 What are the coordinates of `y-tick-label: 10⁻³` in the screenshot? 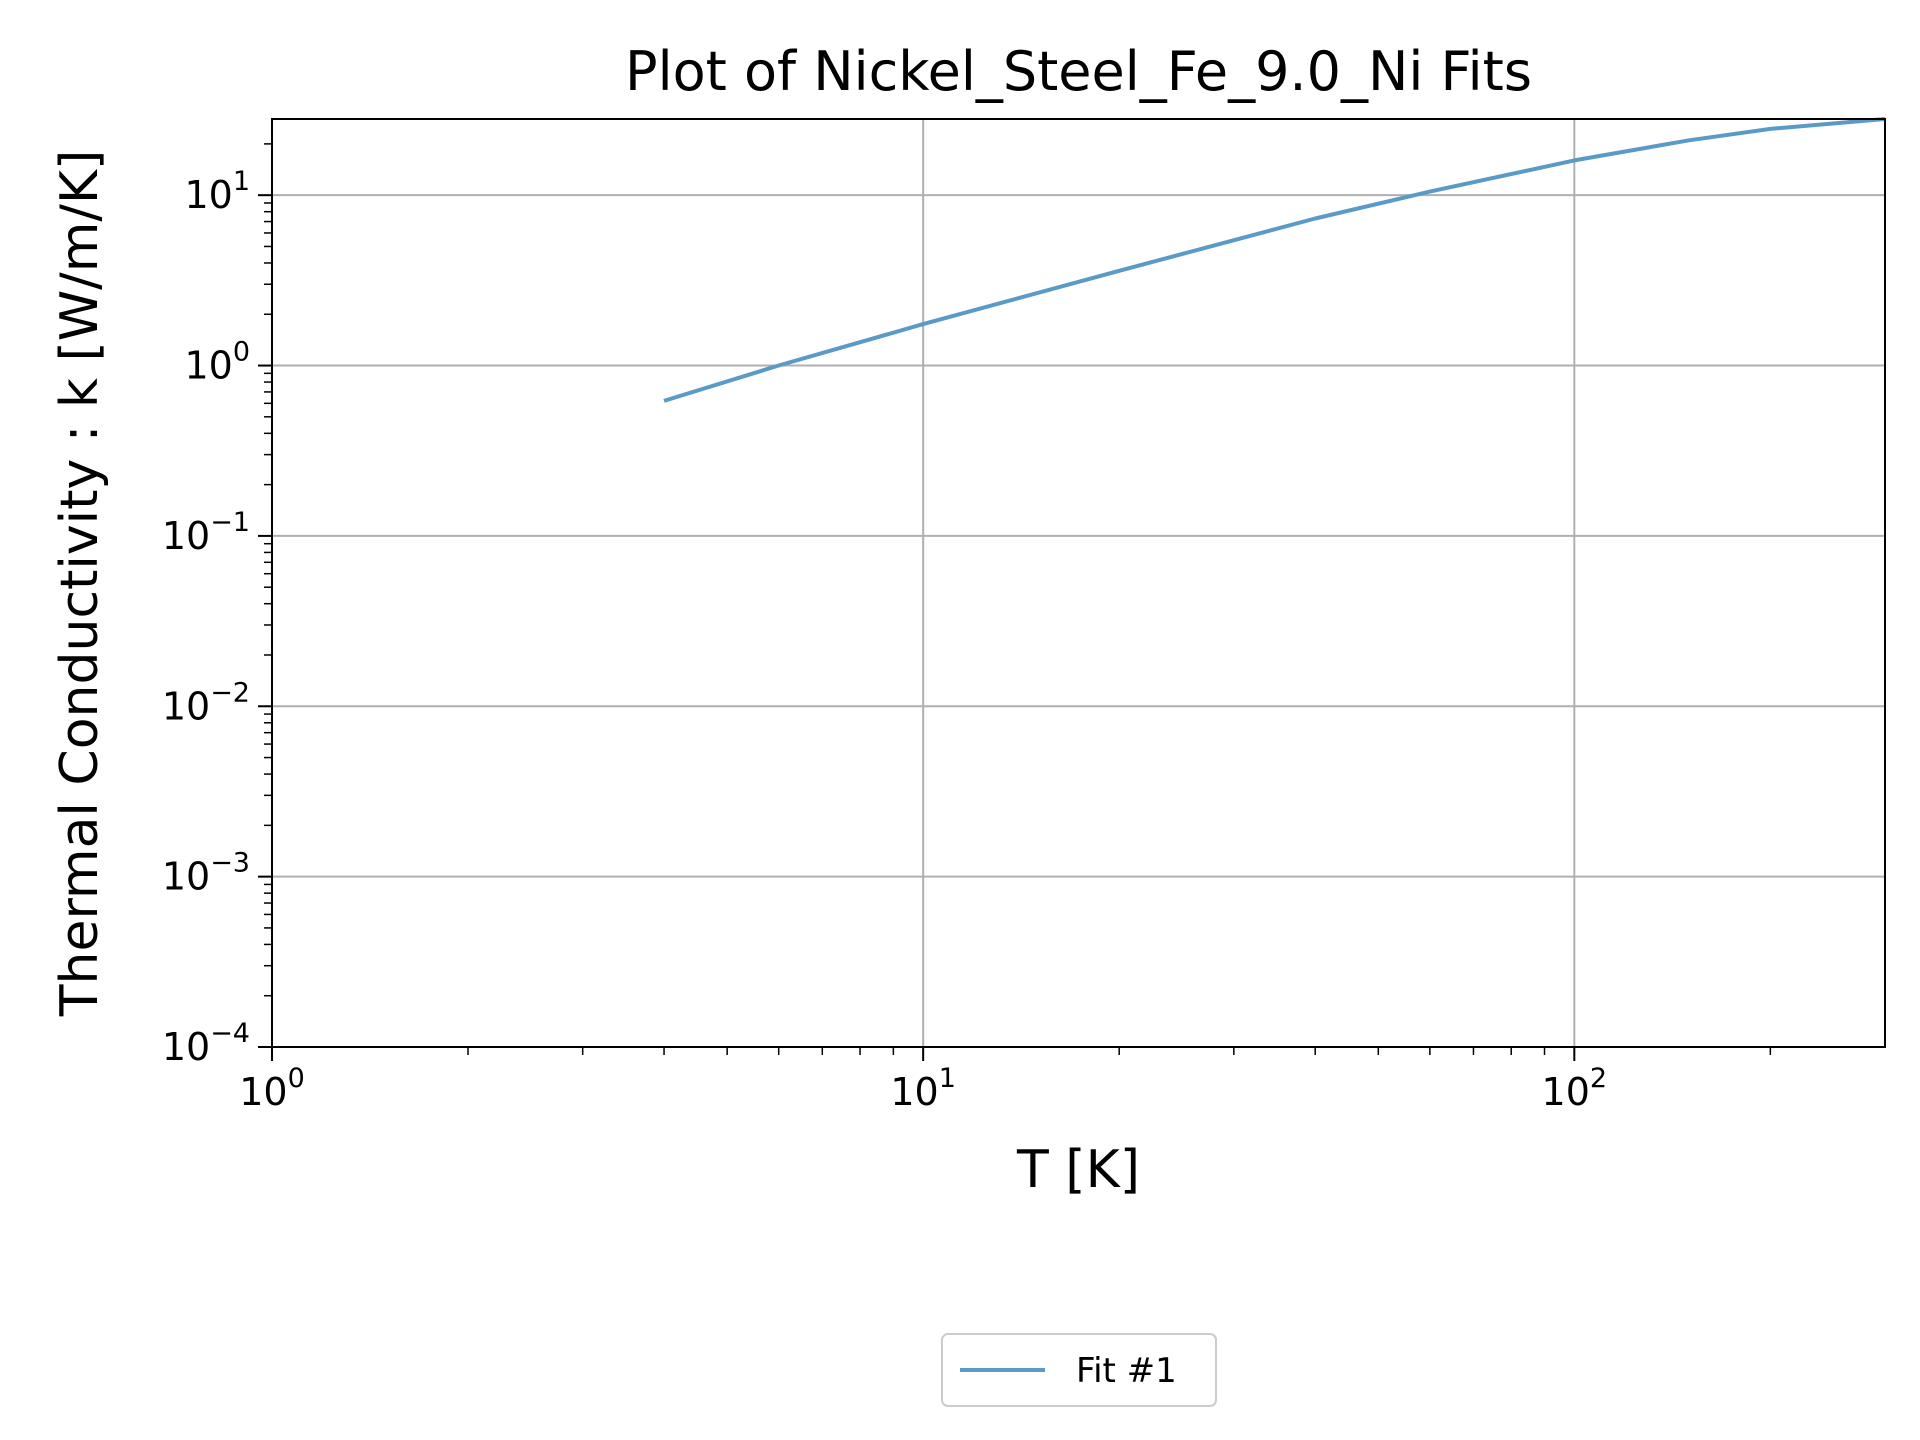 It's located at (206, 873).